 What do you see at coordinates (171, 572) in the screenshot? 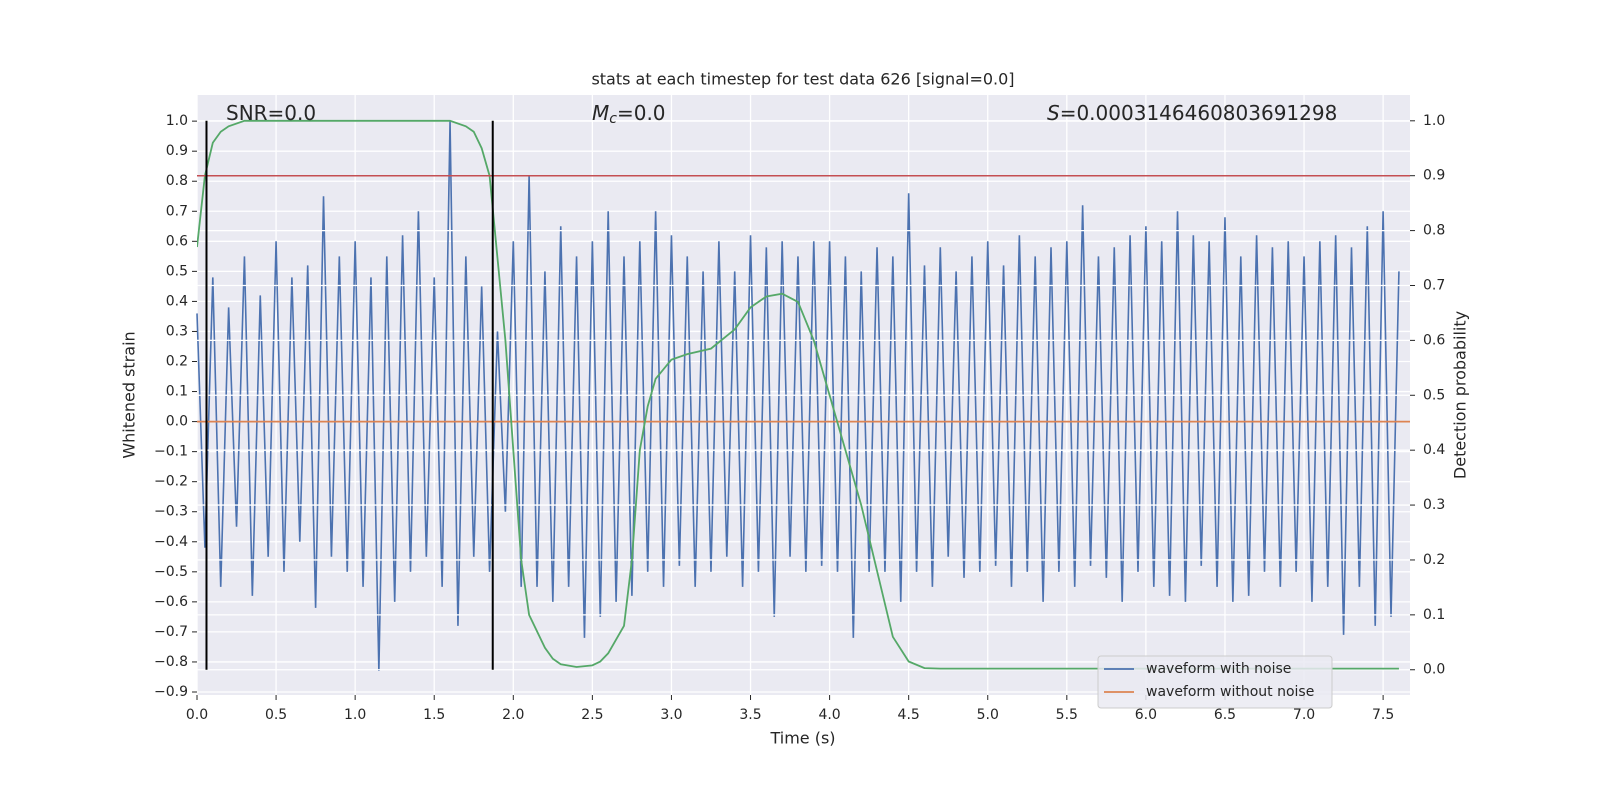
I see `y-tick-label: −0.5` at bounding box center [171, 572].